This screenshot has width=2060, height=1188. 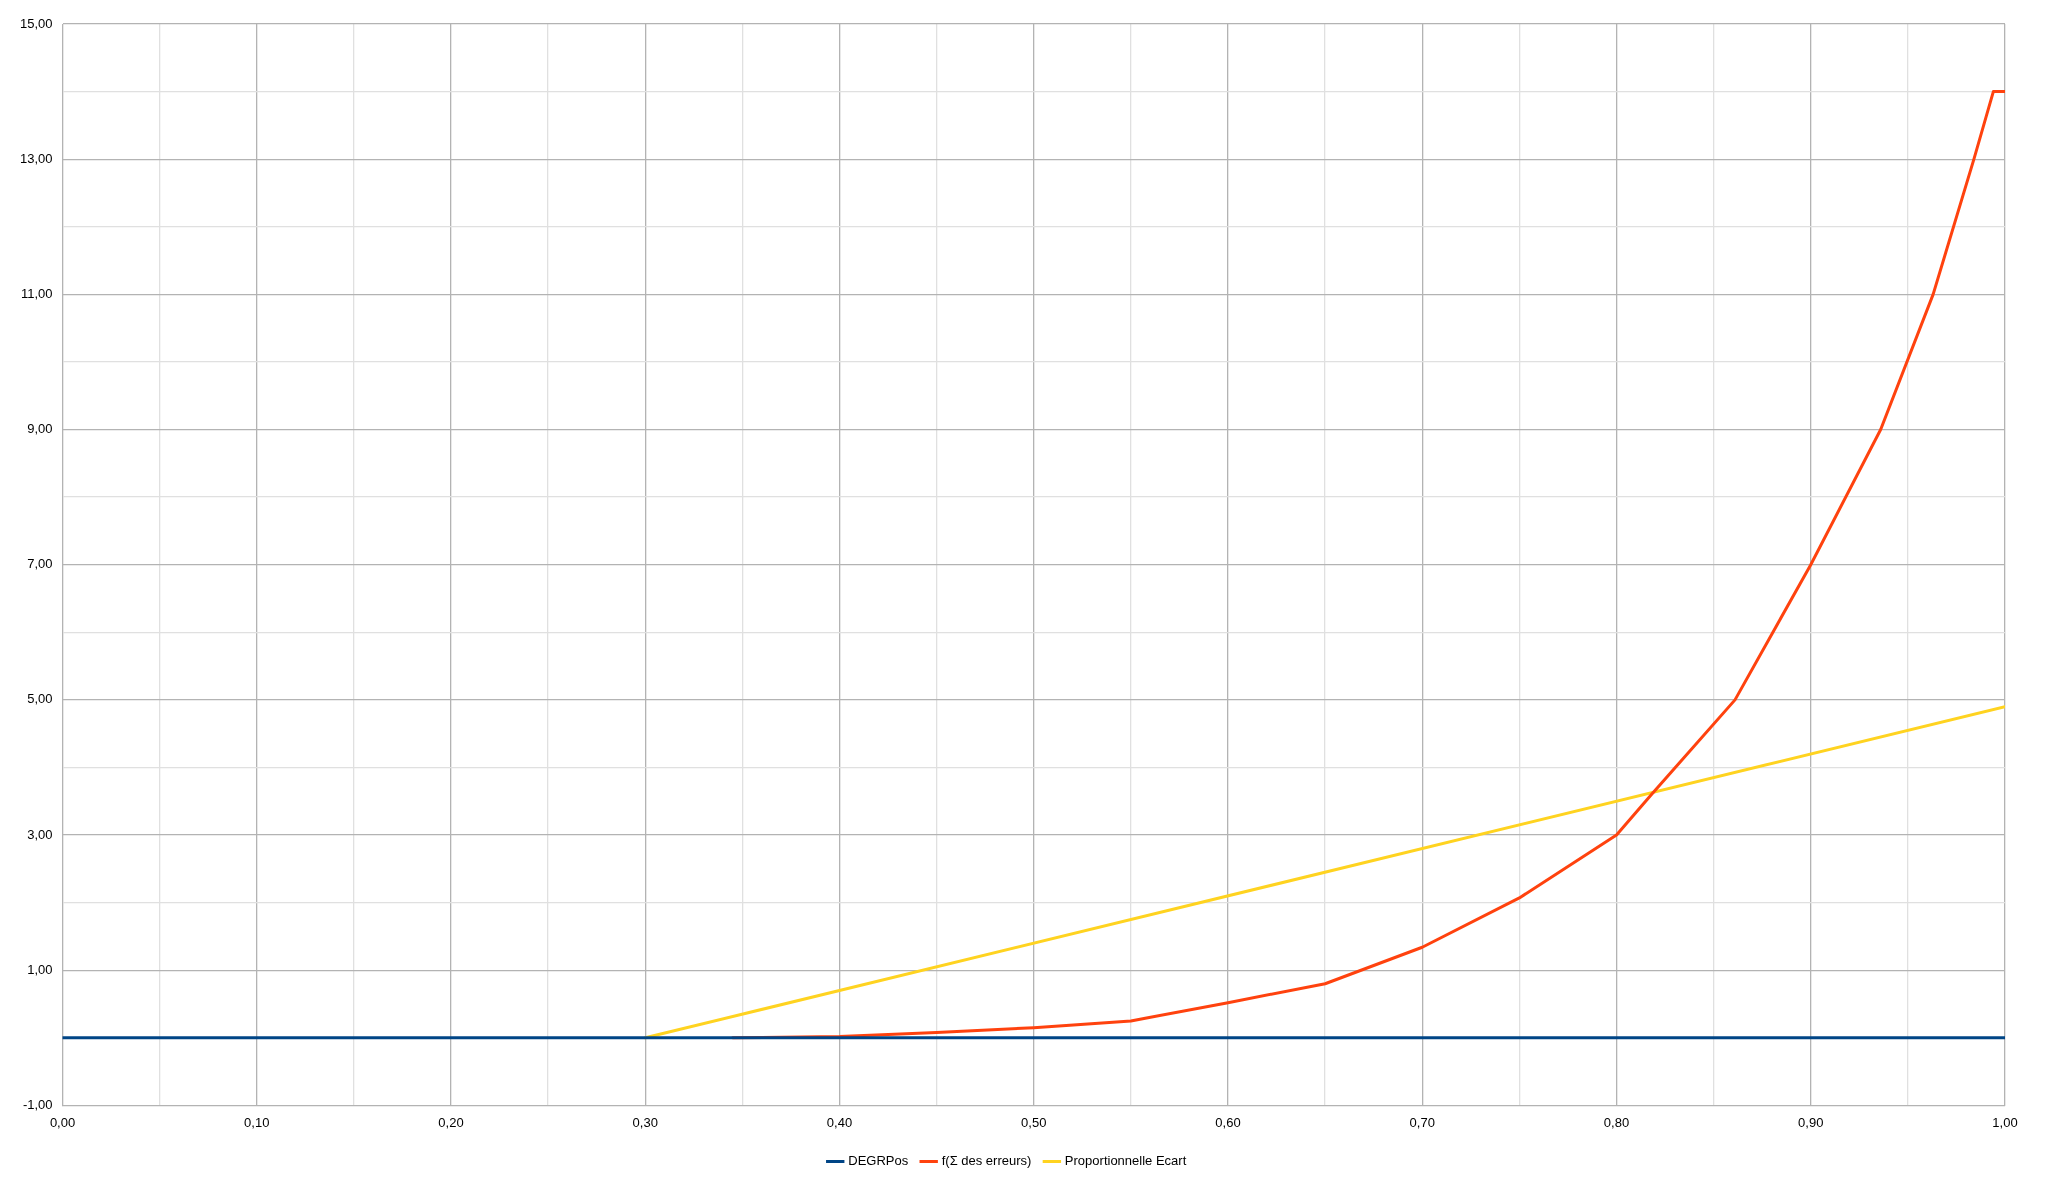 I want to click on x-tick-label: 0,30, so click(x=645, y=1122).